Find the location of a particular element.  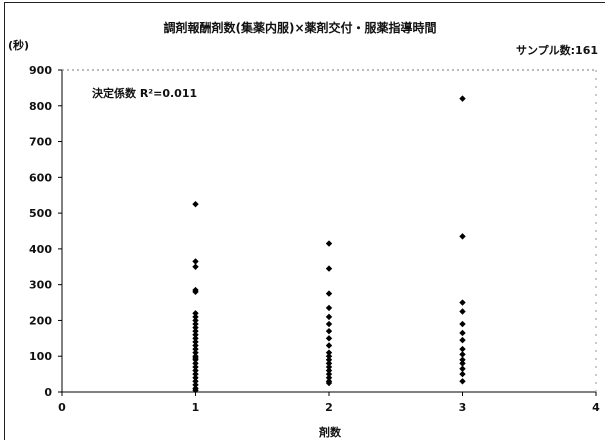

y-tick-label: 100 is located at coordinates (40, 356).